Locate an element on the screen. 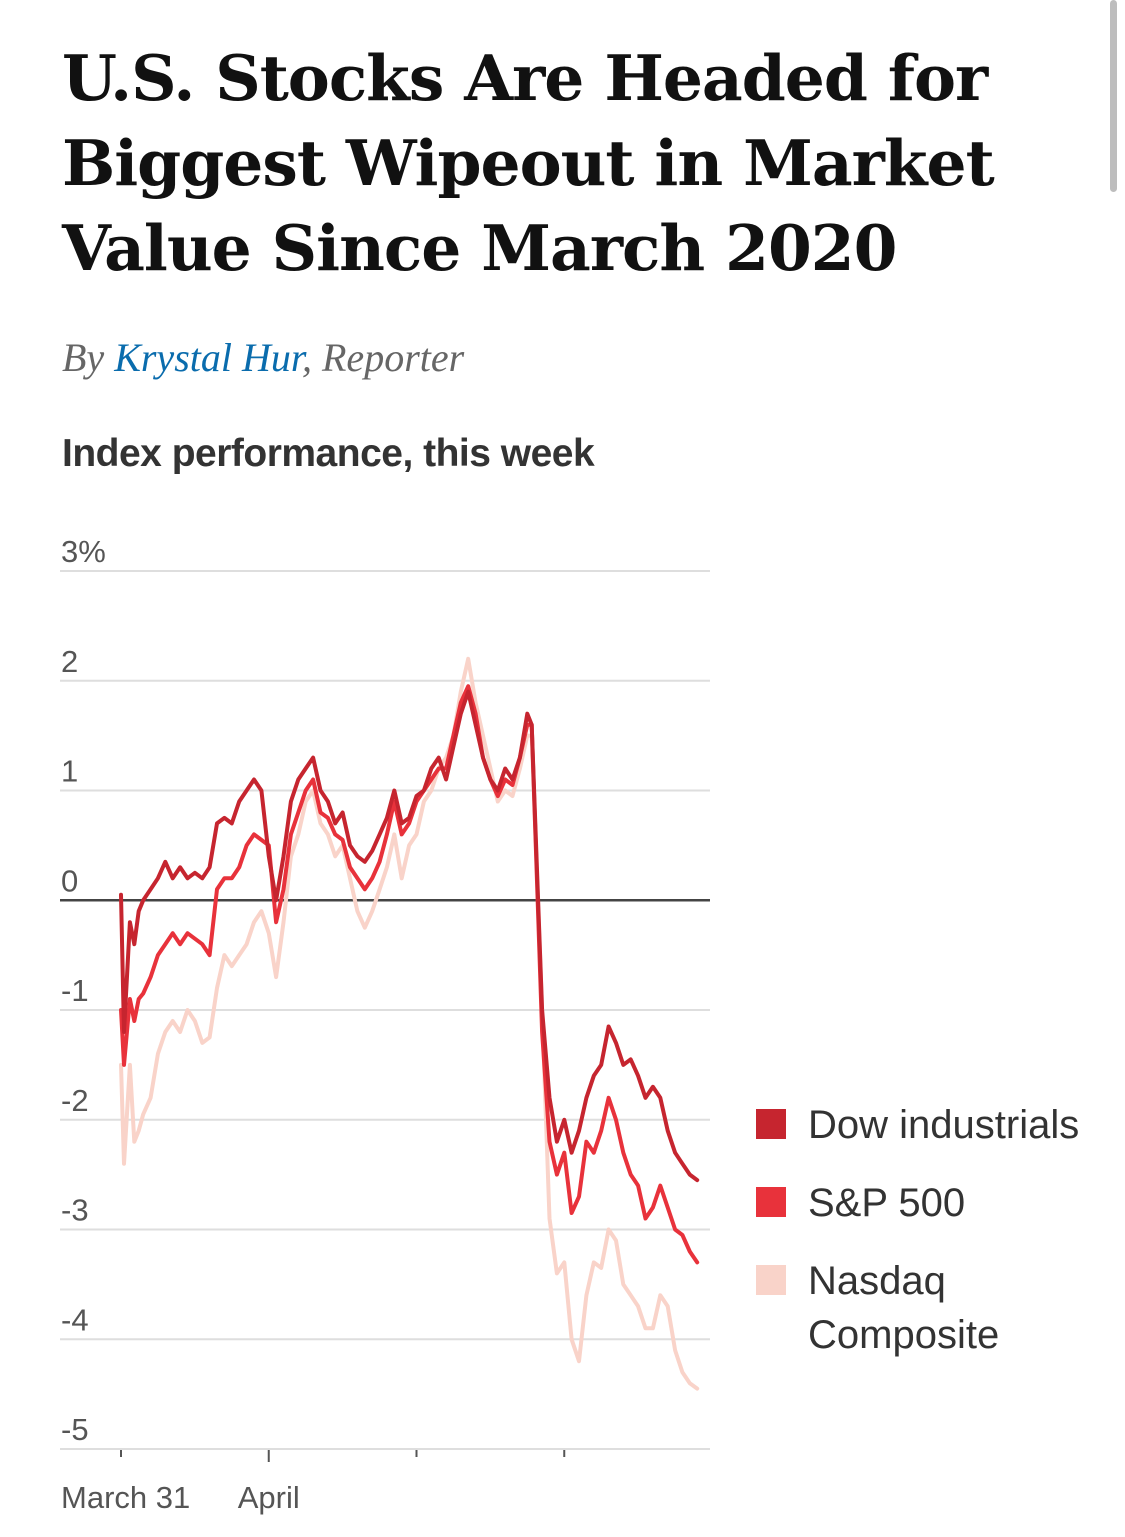 This screenshot has height=1537, width=1125. legend-item: Nasdaq Composite is located at coordinates (936, 1308).